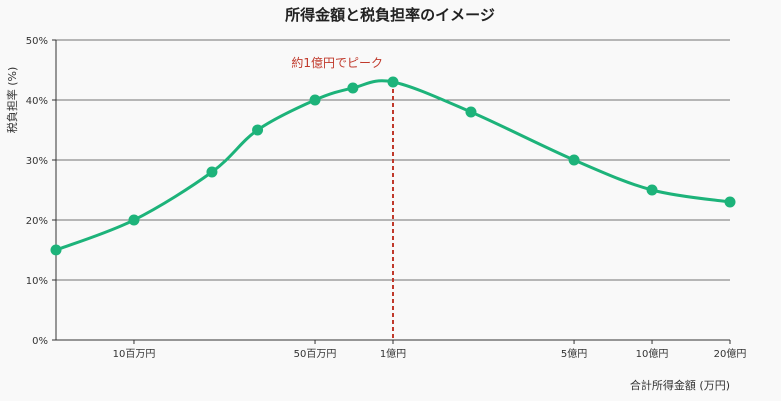  What do you see at coordinates (574, 353) in the screenshot?
I see `x-tick-label: 5億円` at bounding box center [574, 353].